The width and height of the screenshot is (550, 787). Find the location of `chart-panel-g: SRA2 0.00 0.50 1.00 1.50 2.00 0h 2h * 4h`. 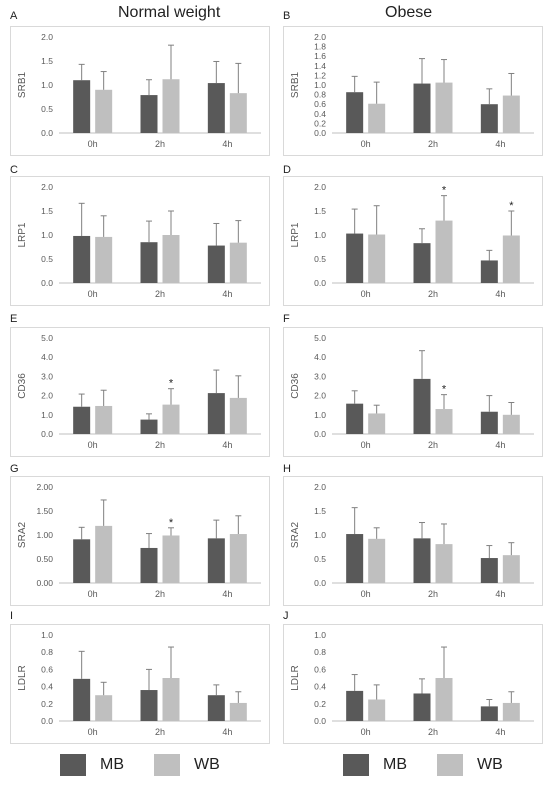

chart-panel-g: SRA2 0.00 0.50 1.00 1.50 2.00 0h 2h * 4h is located at coordinates (140, 541).